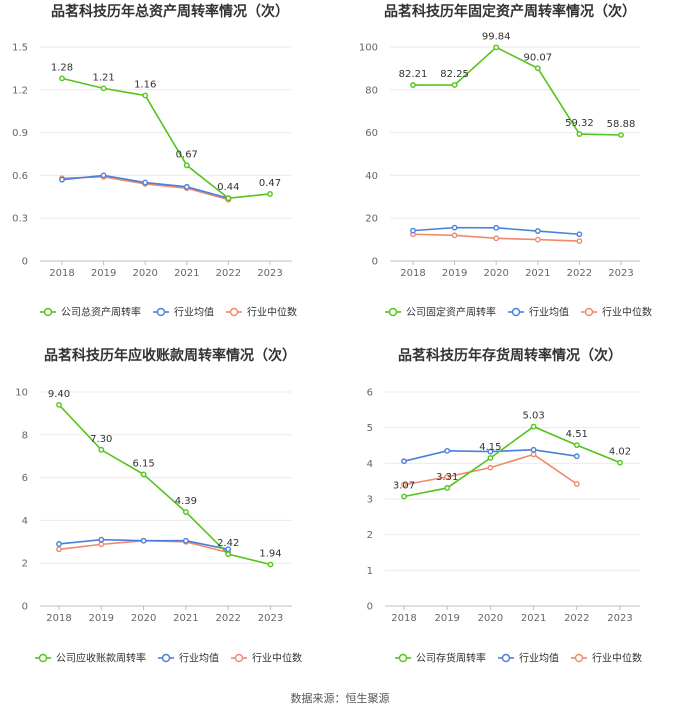 This screenshot has height=712, width=680. I want to click on y-tick-label: 40, so click(371, 176).